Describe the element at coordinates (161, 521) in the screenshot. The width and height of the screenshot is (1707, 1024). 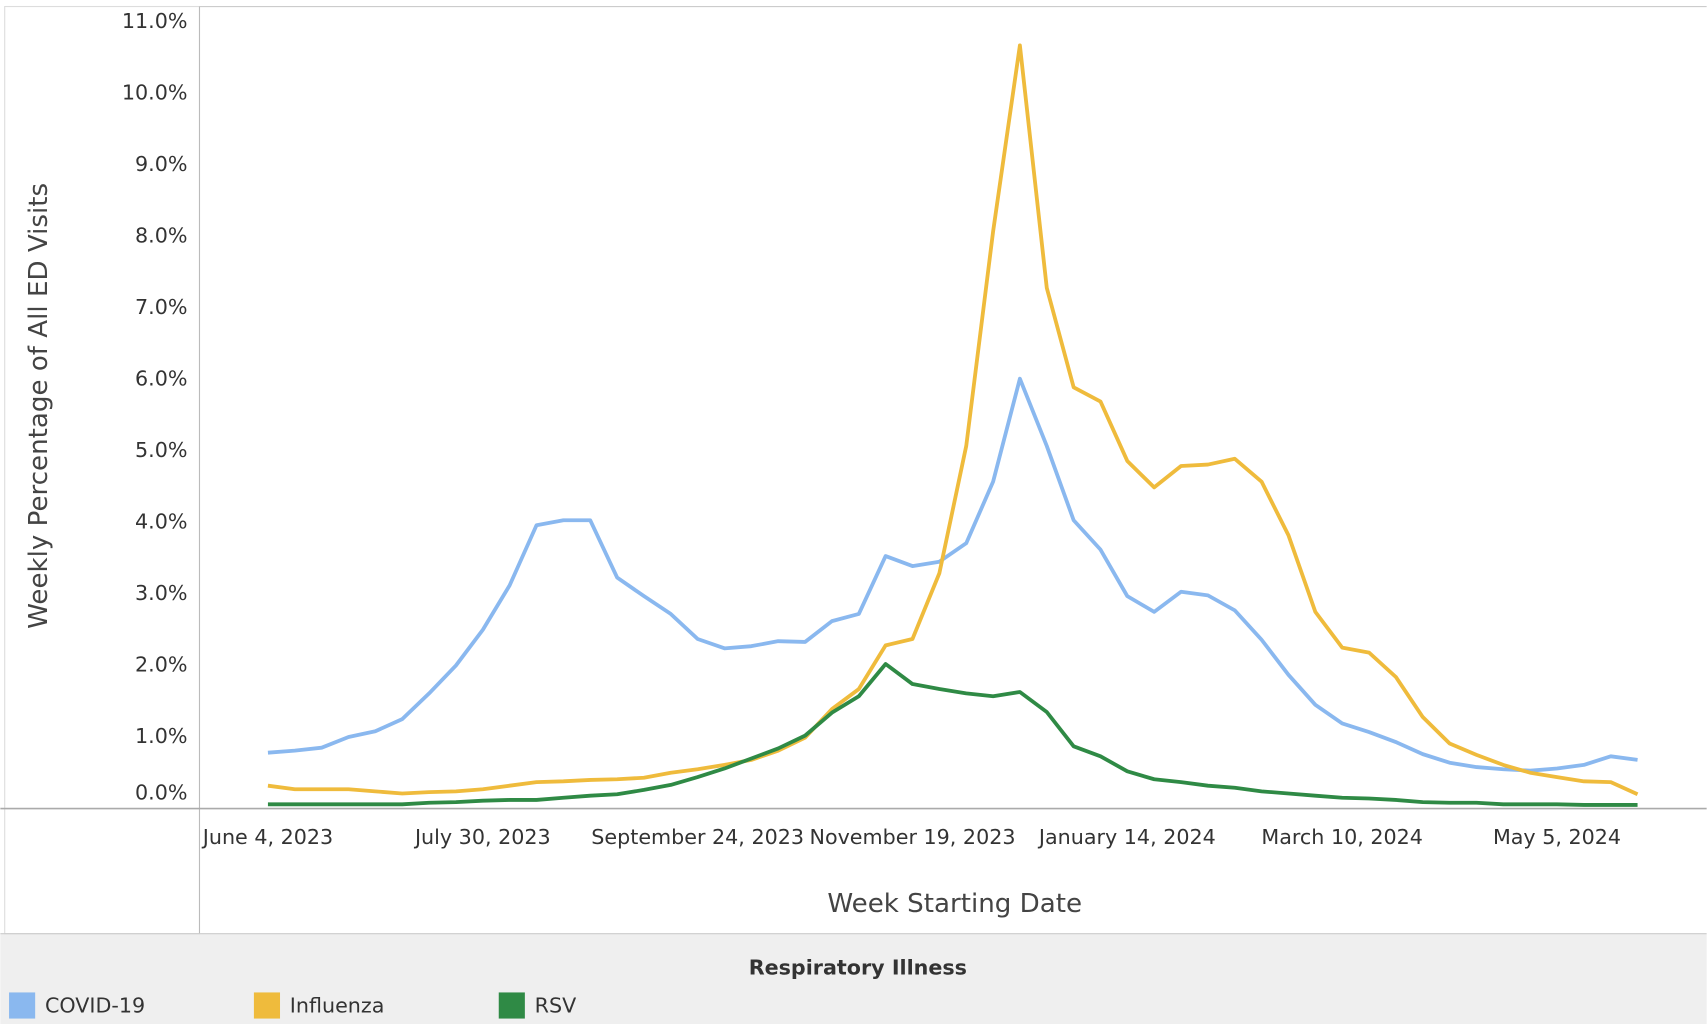
I see `y-tick-label: 4.0%` at that location.